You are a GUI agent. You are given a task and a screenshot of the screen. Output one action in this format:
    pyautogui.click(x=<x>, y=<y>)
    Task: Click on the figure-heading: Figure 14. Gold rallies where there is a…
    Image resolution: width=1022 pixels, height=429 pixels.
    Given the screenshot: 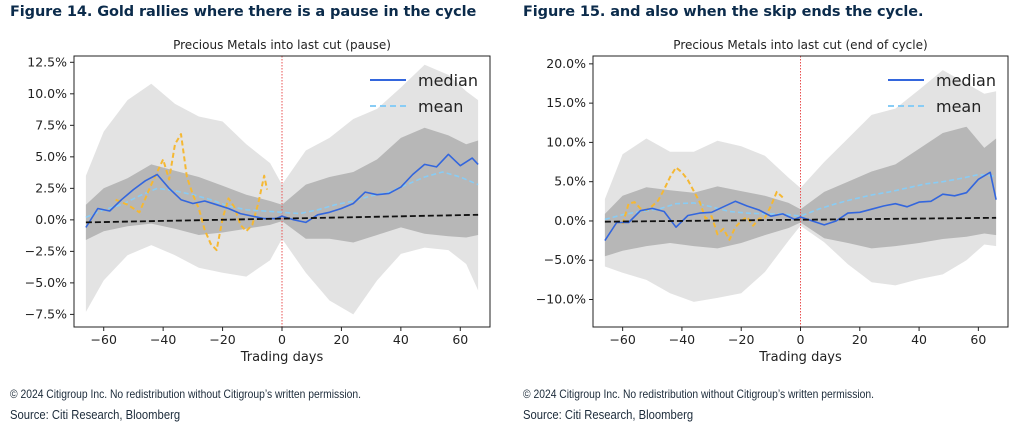 What is the action you would take?
    pyautogui.click(x=243, y=12)
    